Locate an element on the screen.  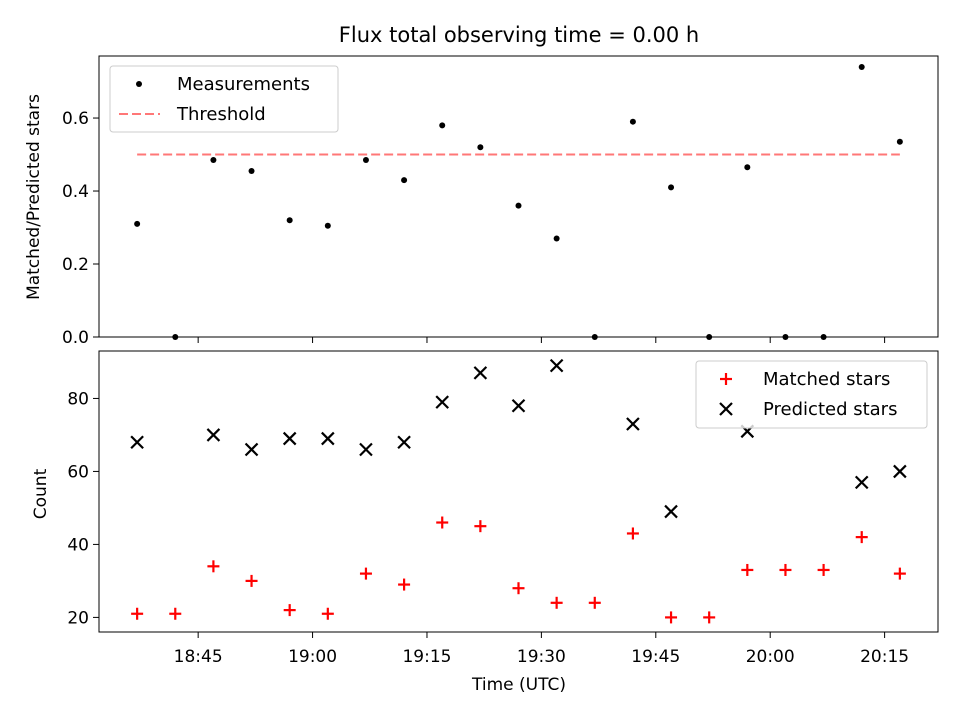
bottom-legend: Matched stars Predicted stars is located at coordinates (811, 394).